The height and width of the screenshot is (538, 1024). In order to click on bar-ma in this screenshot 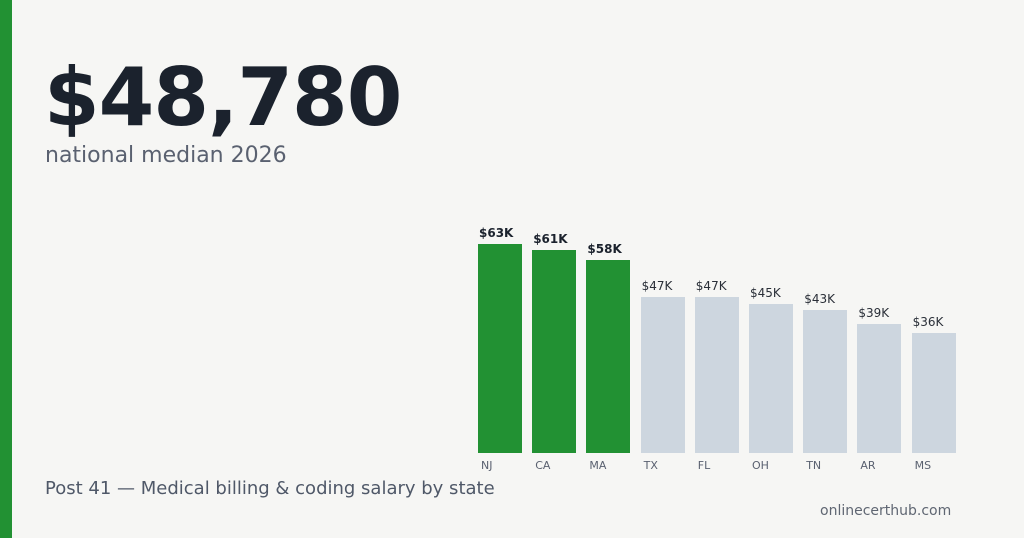, I will do `click(608, 356)`.